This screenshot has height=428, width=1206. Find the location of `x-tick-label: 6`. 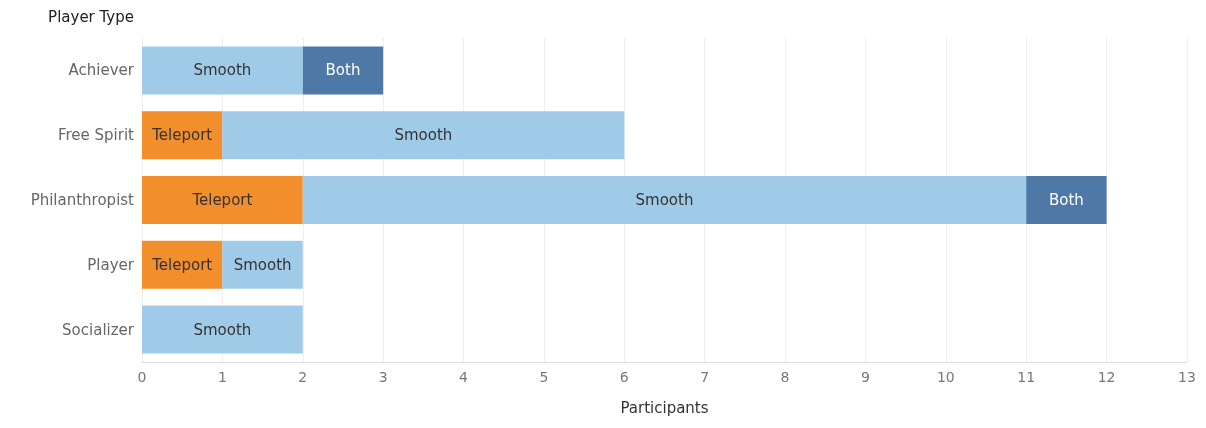

x-tick-label: 6 is located at coordinates (624, 377).